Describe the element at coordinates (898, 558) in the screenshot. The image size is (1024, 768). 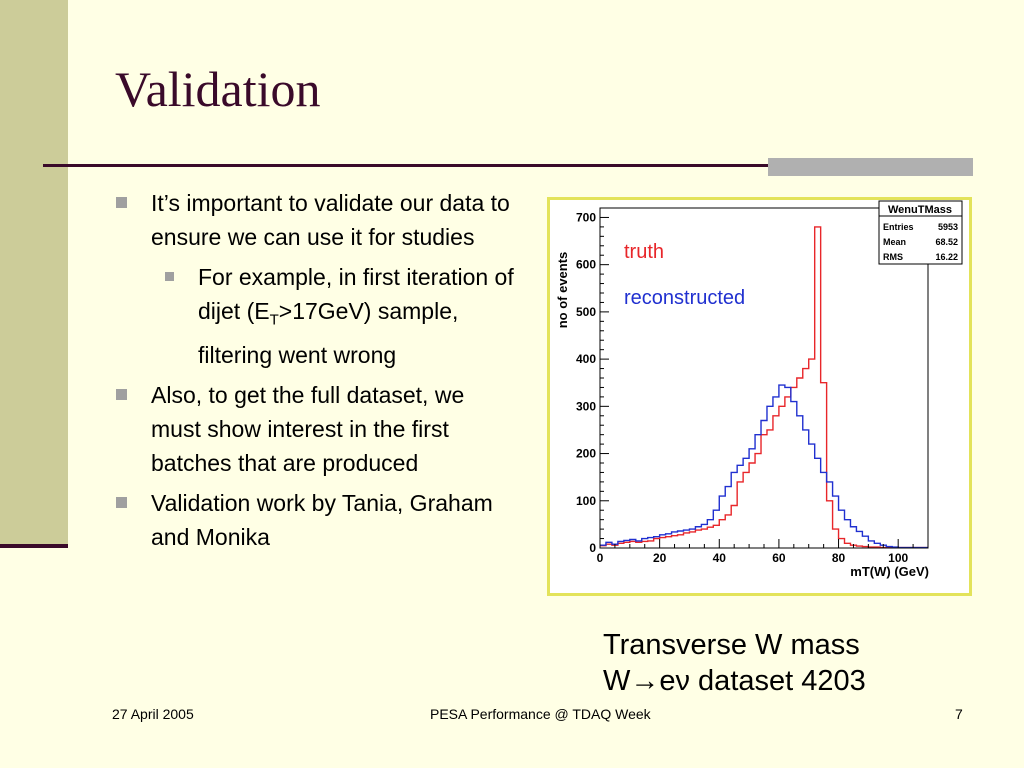
I see `x-tick-label: 100` at that location.